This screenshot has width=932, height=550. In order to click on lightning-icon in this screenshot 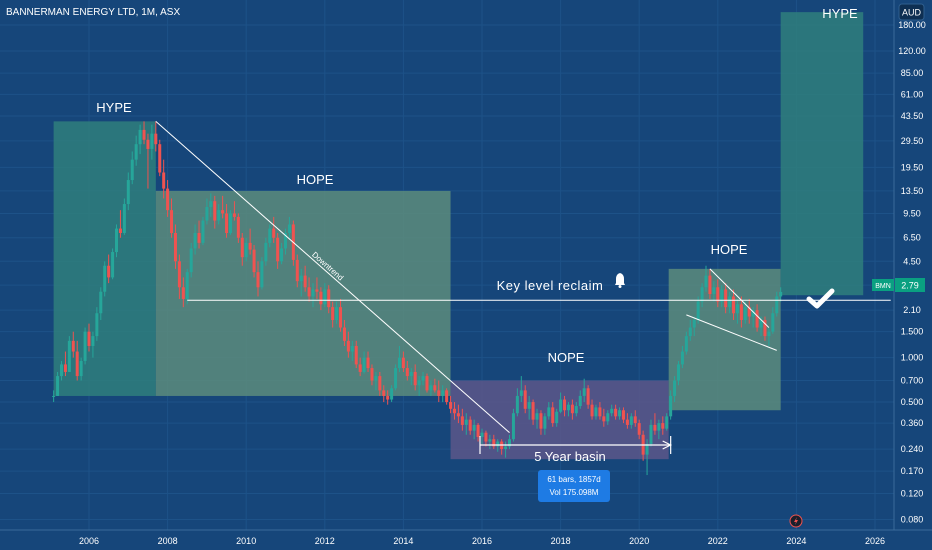, I will do `click(796, 521)`.